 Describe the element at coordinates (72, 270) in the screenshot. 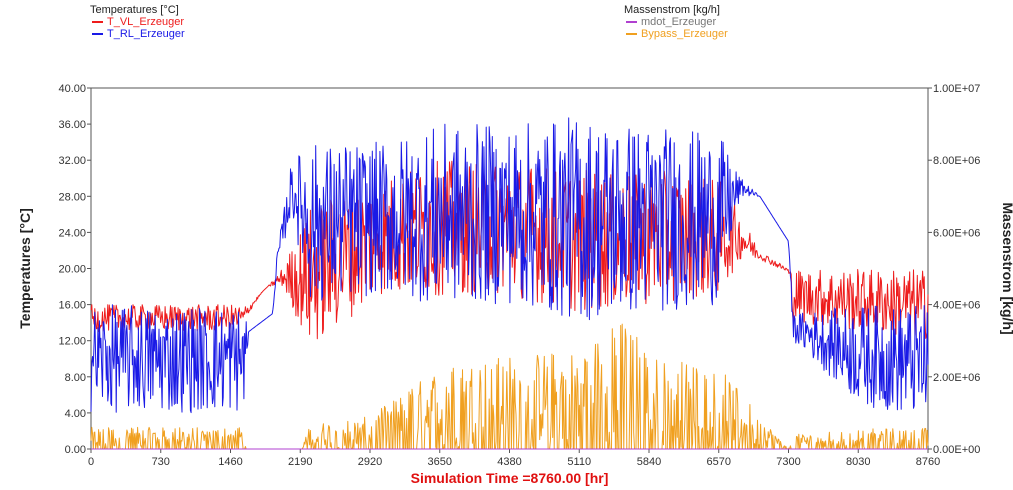

I see `y-tick-label: 20.00` at that location.